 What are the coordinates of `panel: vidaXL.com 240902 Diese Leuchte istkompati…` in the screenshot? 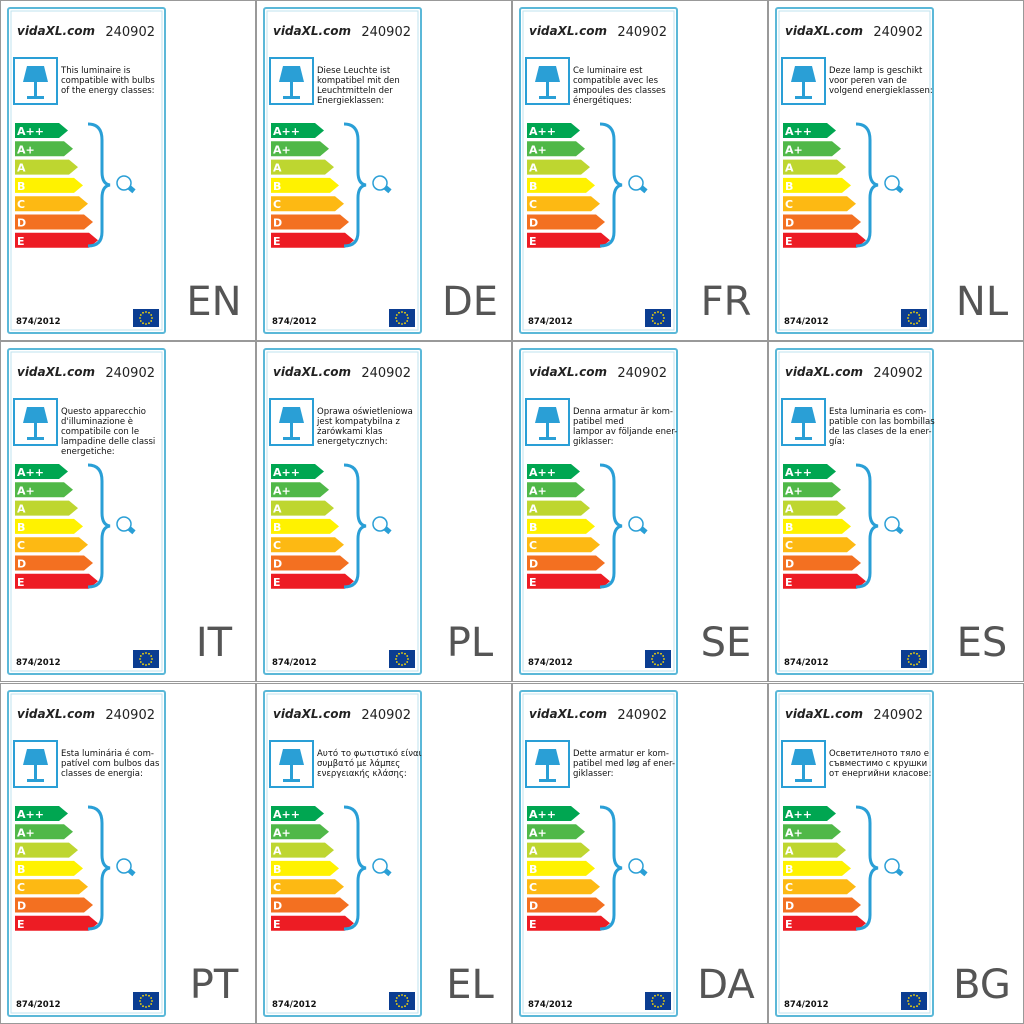 It's located at (384, 170).